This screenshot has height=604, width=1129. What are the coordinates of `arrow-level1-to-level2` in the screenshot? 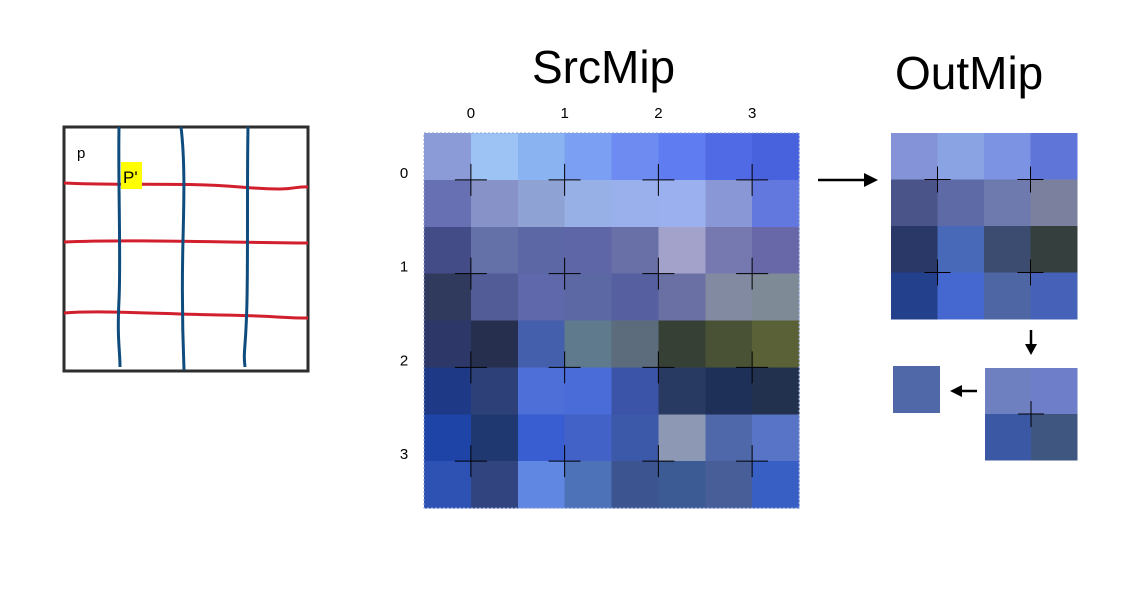 It's located at (1031, 342).